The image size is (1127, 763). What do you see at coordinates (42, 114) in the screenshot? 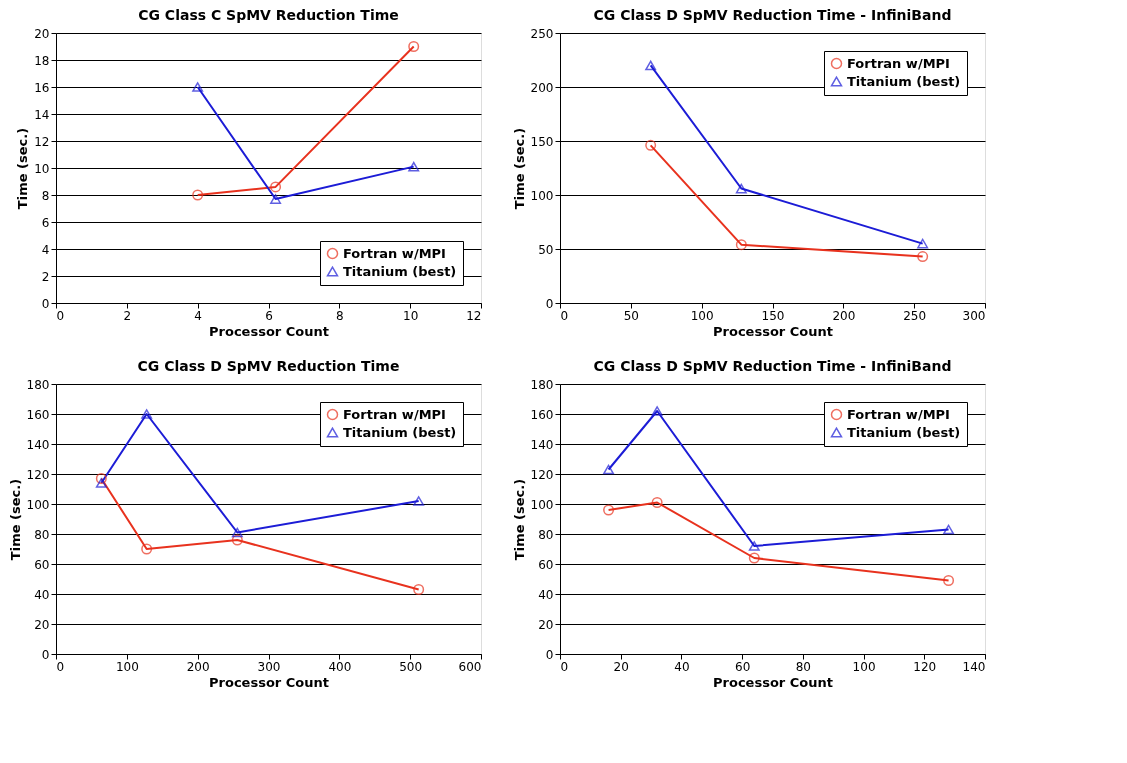
I see `y-tick-label: 14` at bounding box center [42, 114].